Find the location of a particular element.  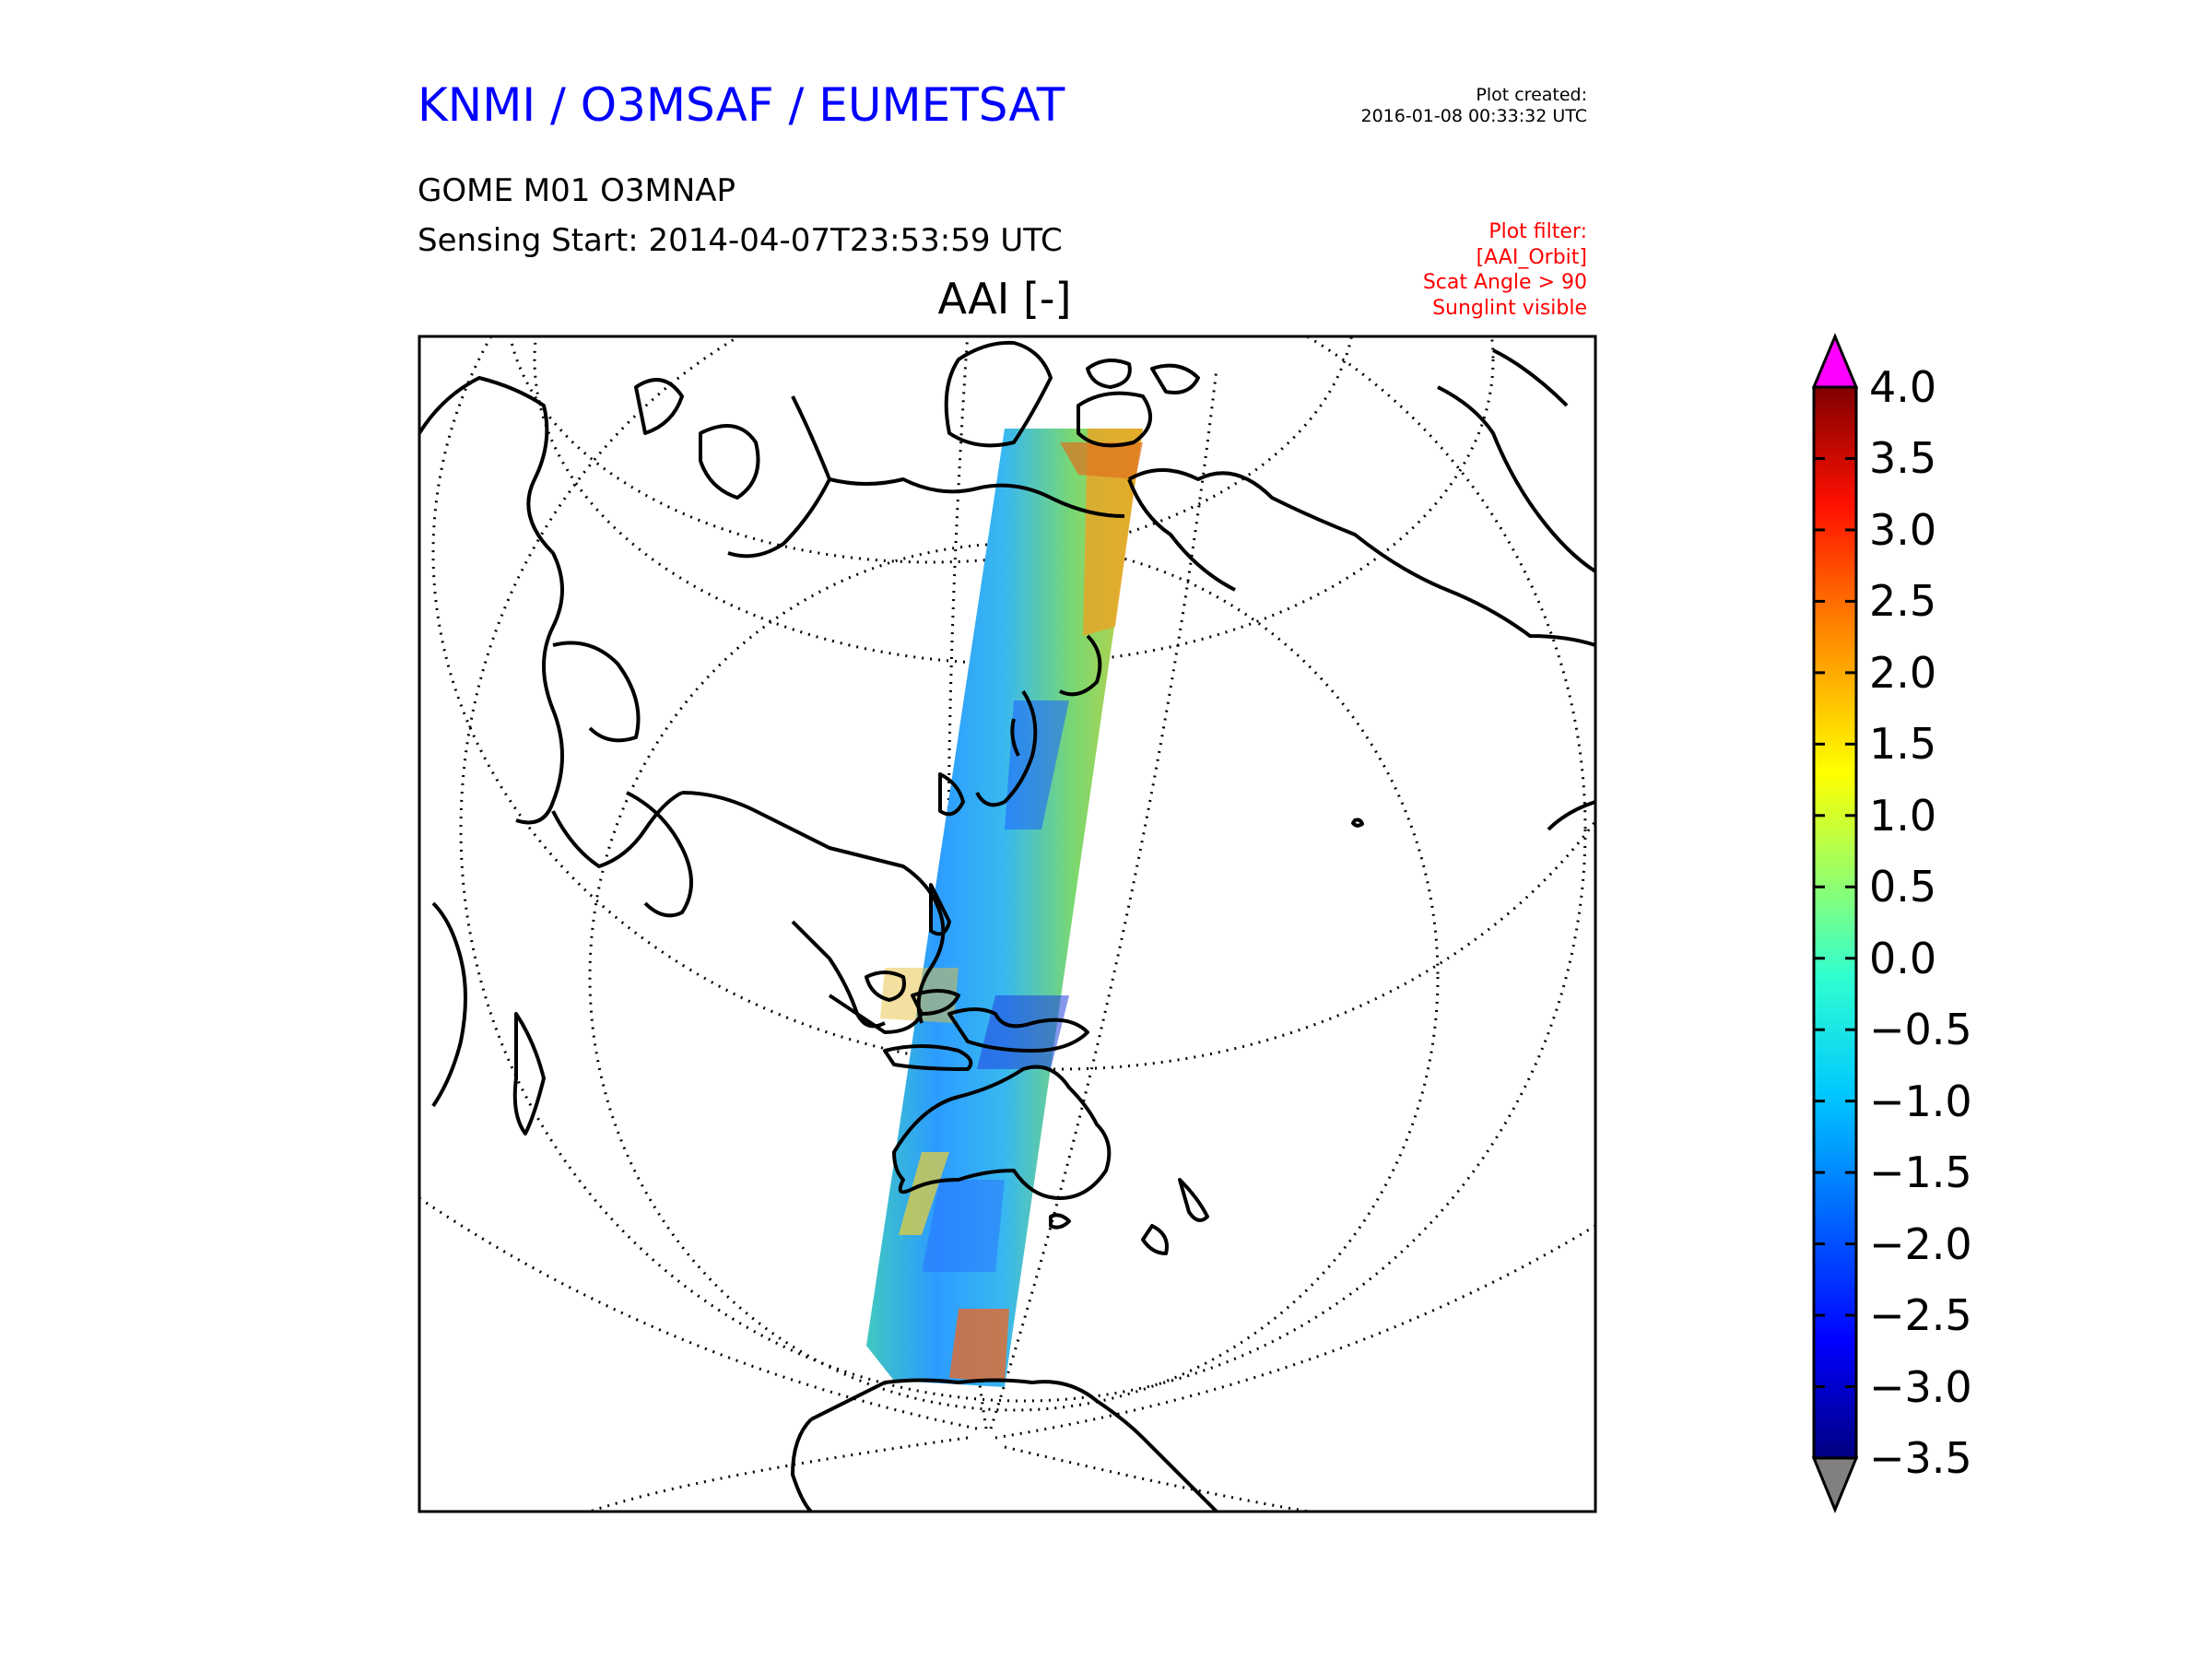

colorbar-under-triangle is located at coordinates (1835, 1484).